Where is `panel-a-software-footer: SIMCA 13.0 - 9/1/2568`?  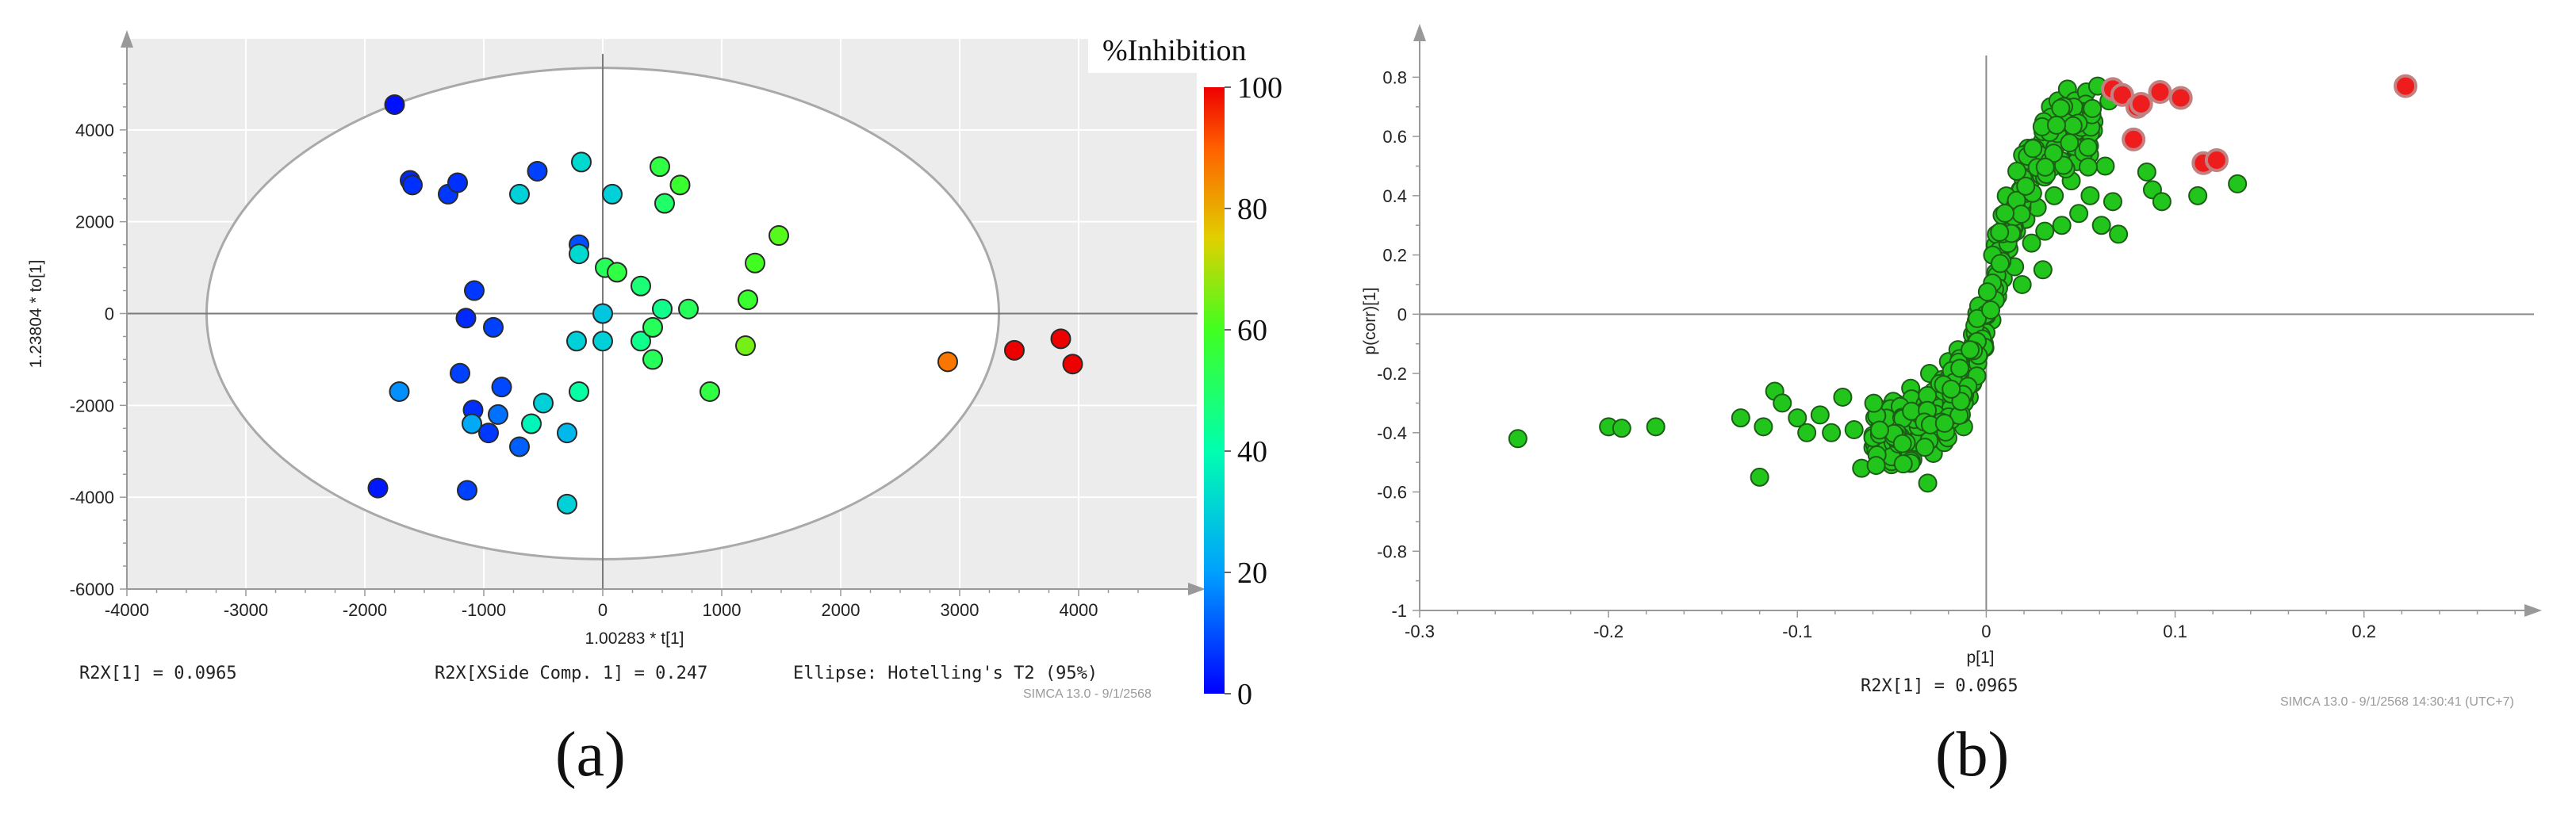 panel-a-software-footer: SIMCA 13.0 - 9/1/2568 is located at coordinates (1087, 694).